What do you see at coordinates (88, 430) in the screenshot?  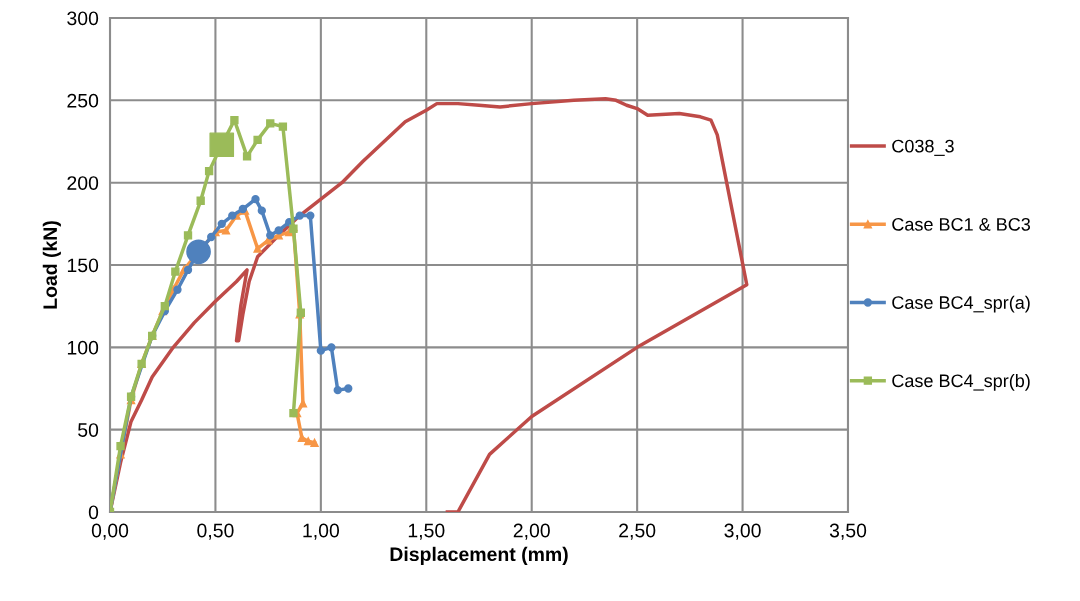 I see `y-tick-label: 50` at bounding box center [88, 430].